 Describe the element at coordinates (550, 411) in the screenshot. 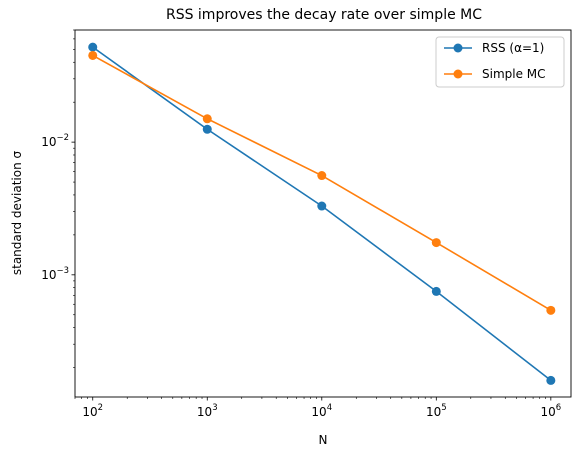

I see `x-tick-label: 10⁶` at that location.